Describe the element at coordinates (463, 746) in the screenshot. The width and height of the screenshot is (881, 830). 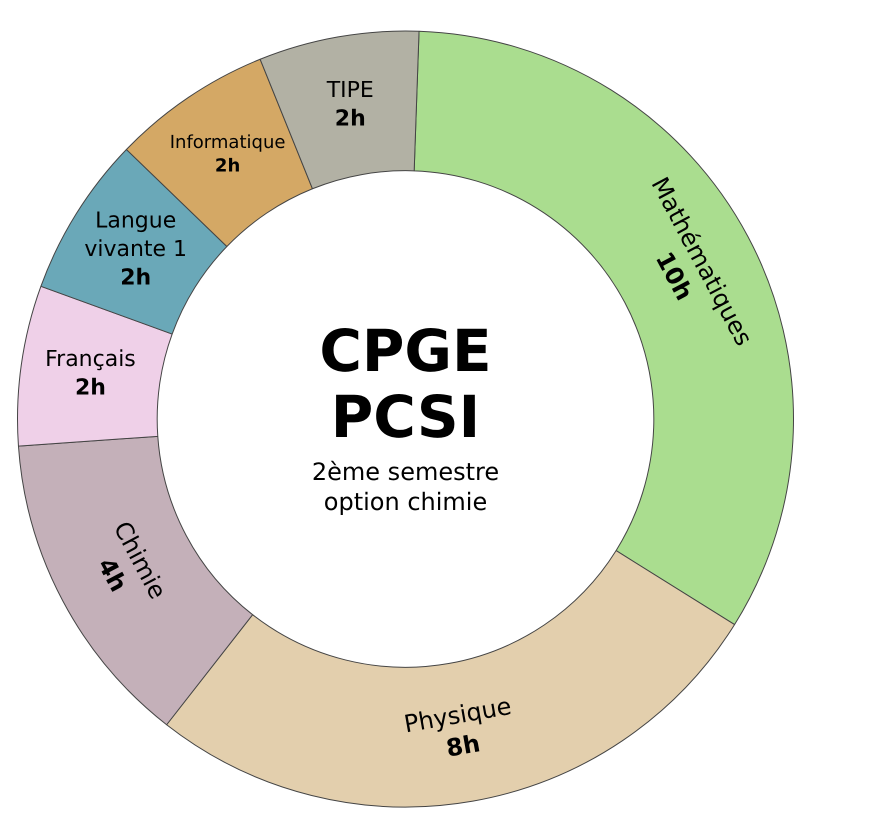
I see `data-label: 8h` at that location.